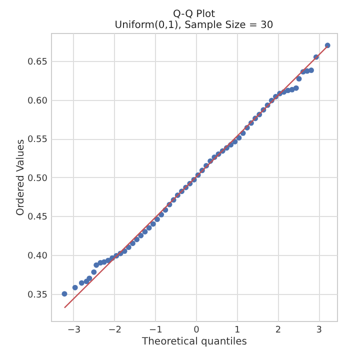  I want to click on y-tick-label: 0.35, so click(37, 295).